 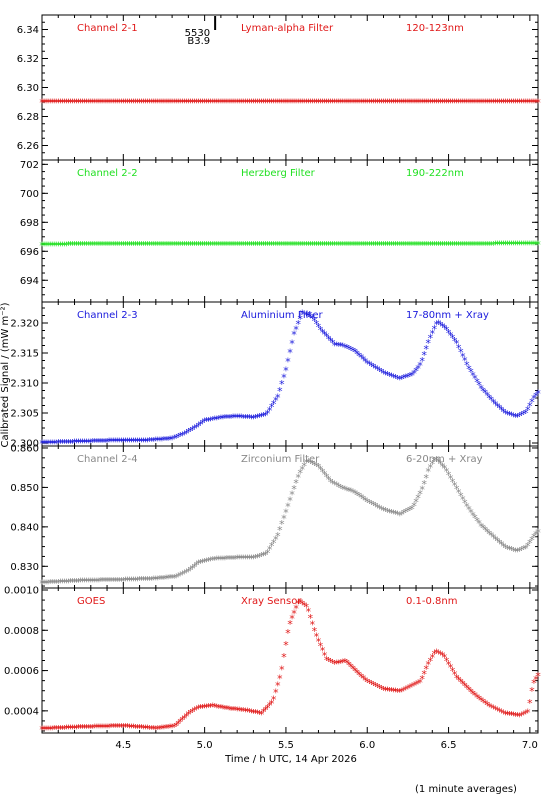 What do you see at coordinates (24, 444) in the screenshot?
I see `y-tick-label: 2.300` at bounding box center [24, 444].